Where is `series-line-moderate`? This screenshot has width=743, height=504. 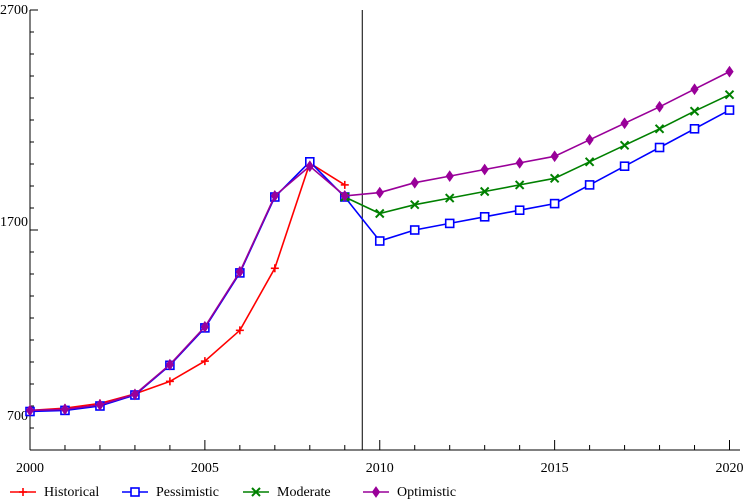 series-line-moderate is located at coordinates (537, 154).